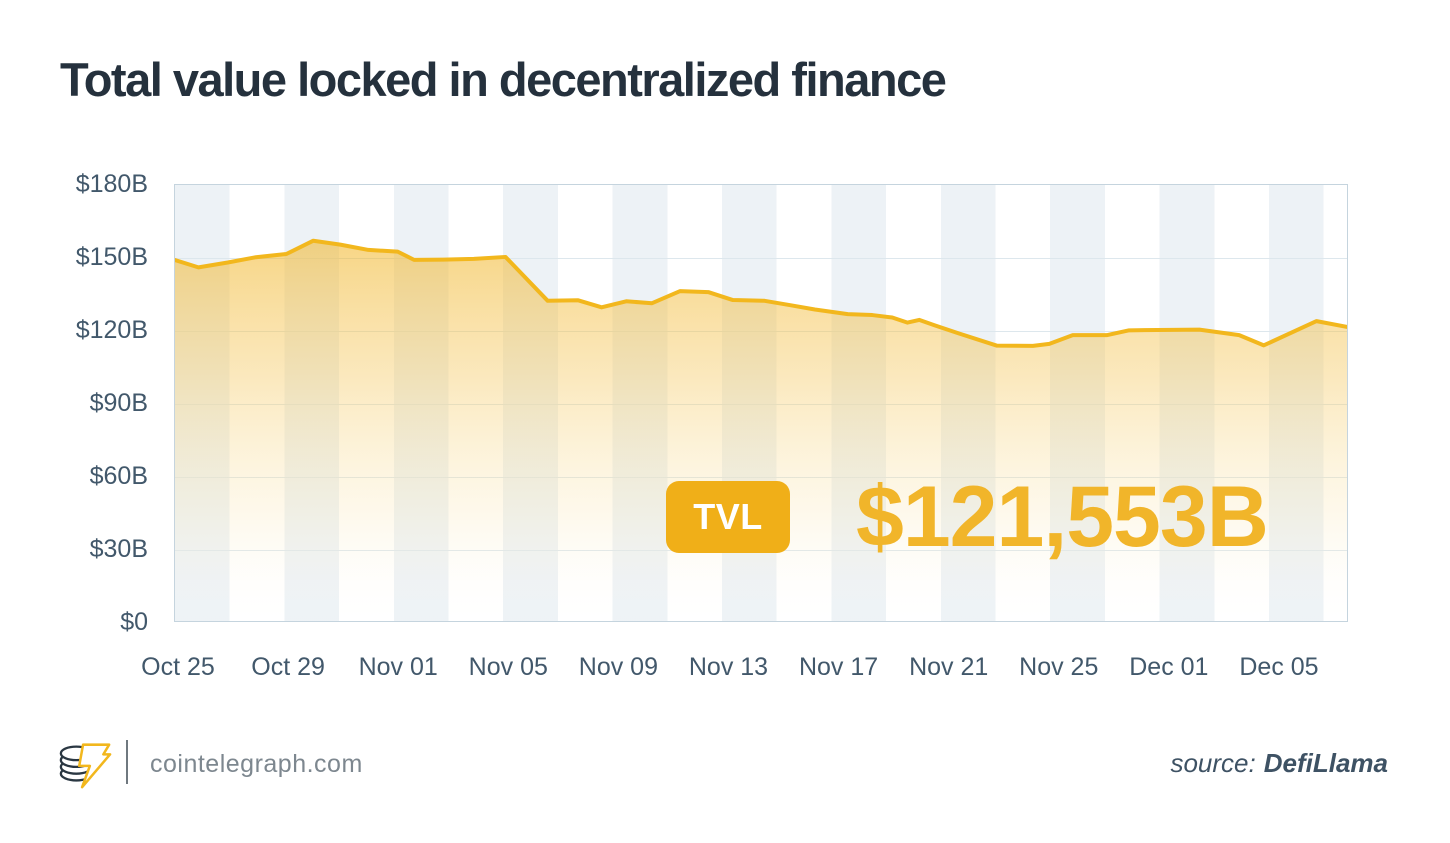 The height and width of the screenshot is (843, 1450). Describe the element at coordinates (111, 257) in the screenshot. I see `y-tick-label: $150B` at that location.